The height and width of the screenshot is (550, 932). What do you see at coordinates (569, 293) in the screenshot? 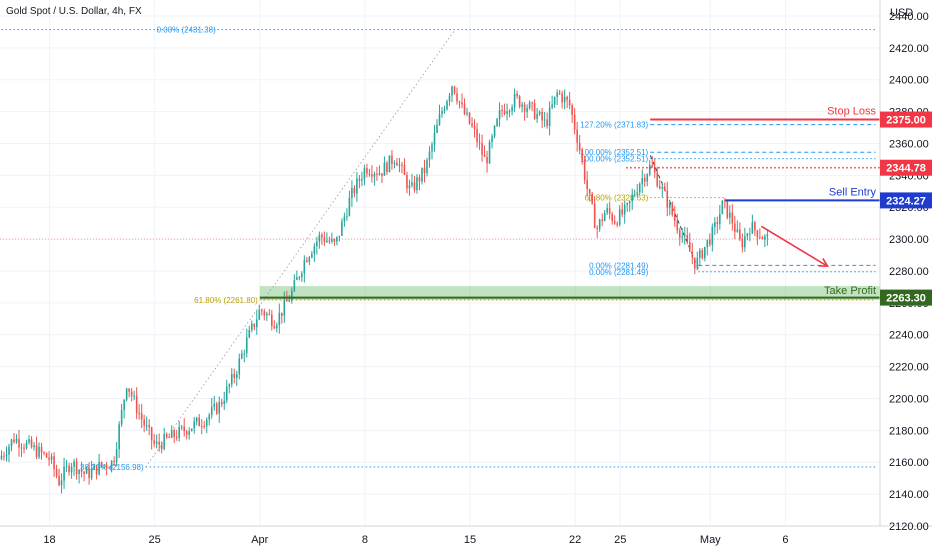
I see `take-profit-zone` at bounding box center [569, 293].